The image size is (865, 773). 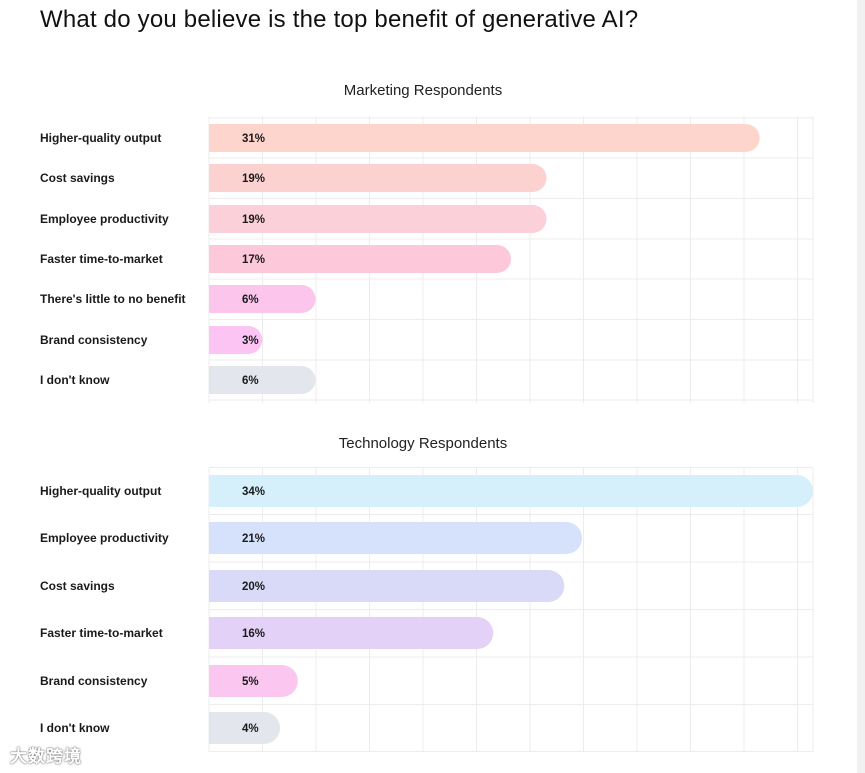 I want to click on data-label: 4%, so click(x=250, y=729).